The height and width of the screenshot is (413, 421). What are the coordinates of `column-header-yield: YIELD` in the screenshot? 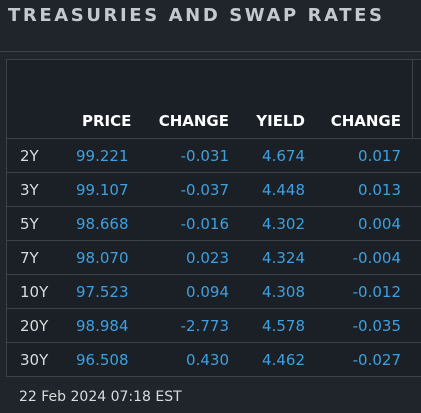 It's located at (280, 121).